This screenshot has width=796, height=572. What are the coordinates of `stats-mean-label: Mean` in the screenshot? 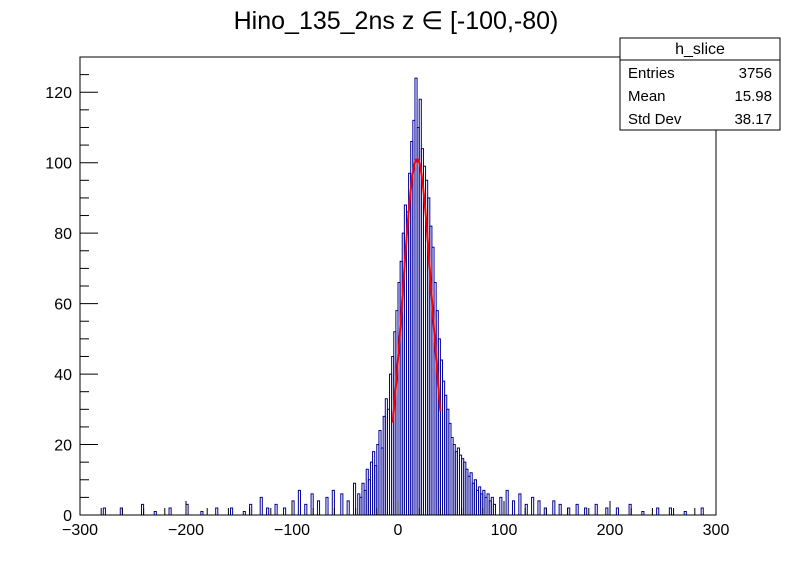 It's located at (647, 96).